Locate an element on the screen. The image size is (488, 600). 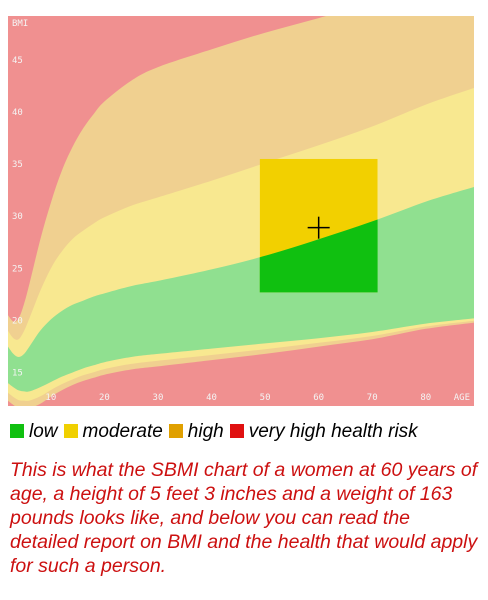
legend-item: moderate is located at coordinates (113, 431).